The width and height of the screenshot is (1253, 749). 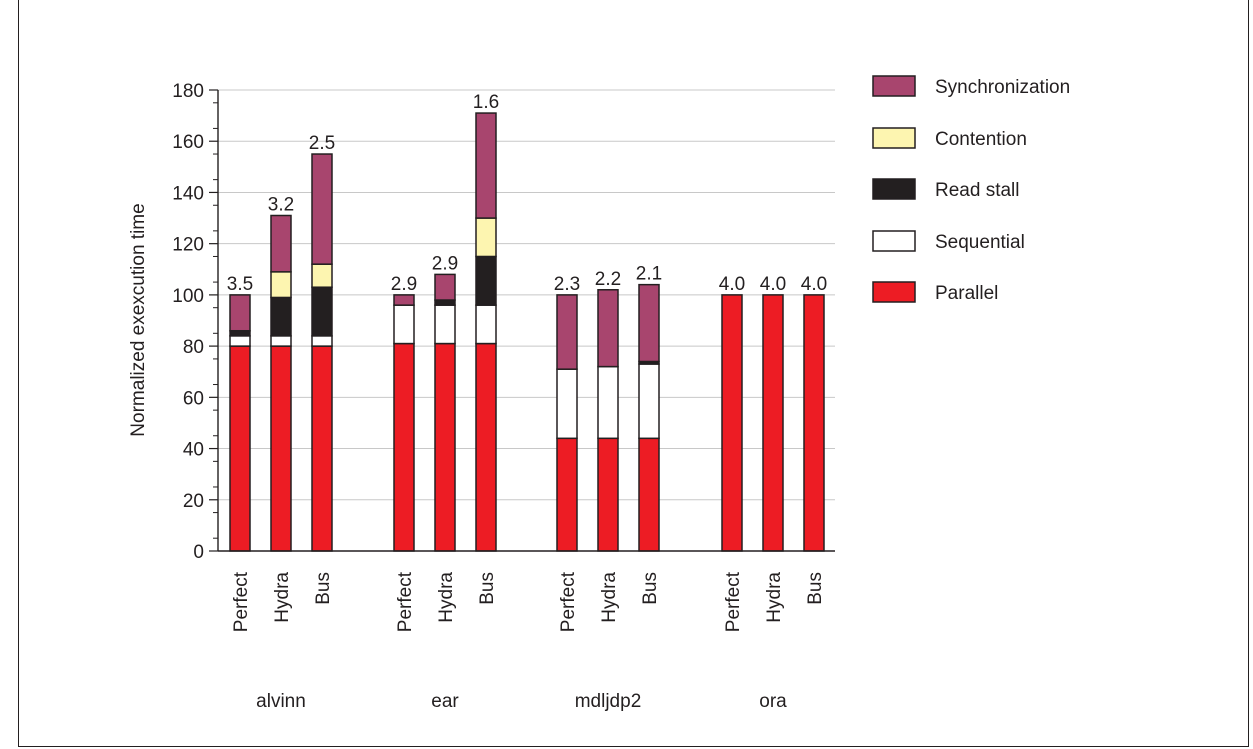 I want to click on y-tick-label: 0, so click(x=198, y=552).